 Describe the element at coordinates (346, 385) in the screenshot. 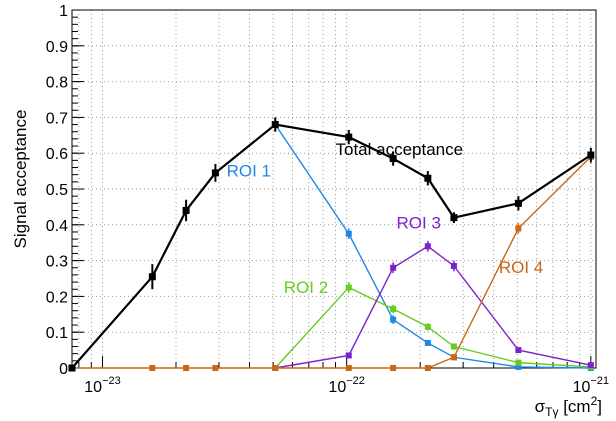

I see `x-tick-label: 10−22` at that location.